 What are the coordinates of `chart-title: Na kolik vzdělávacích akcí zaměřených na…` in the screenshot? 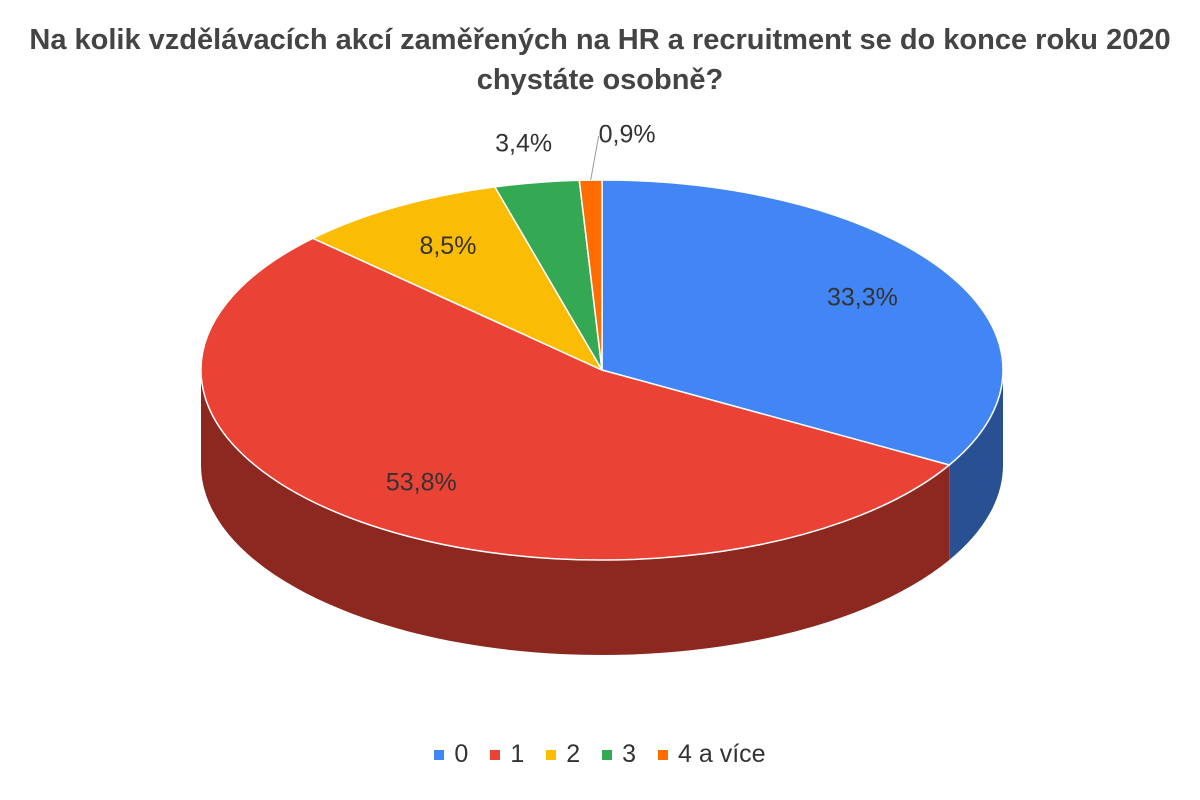 It's located at (600, 60).